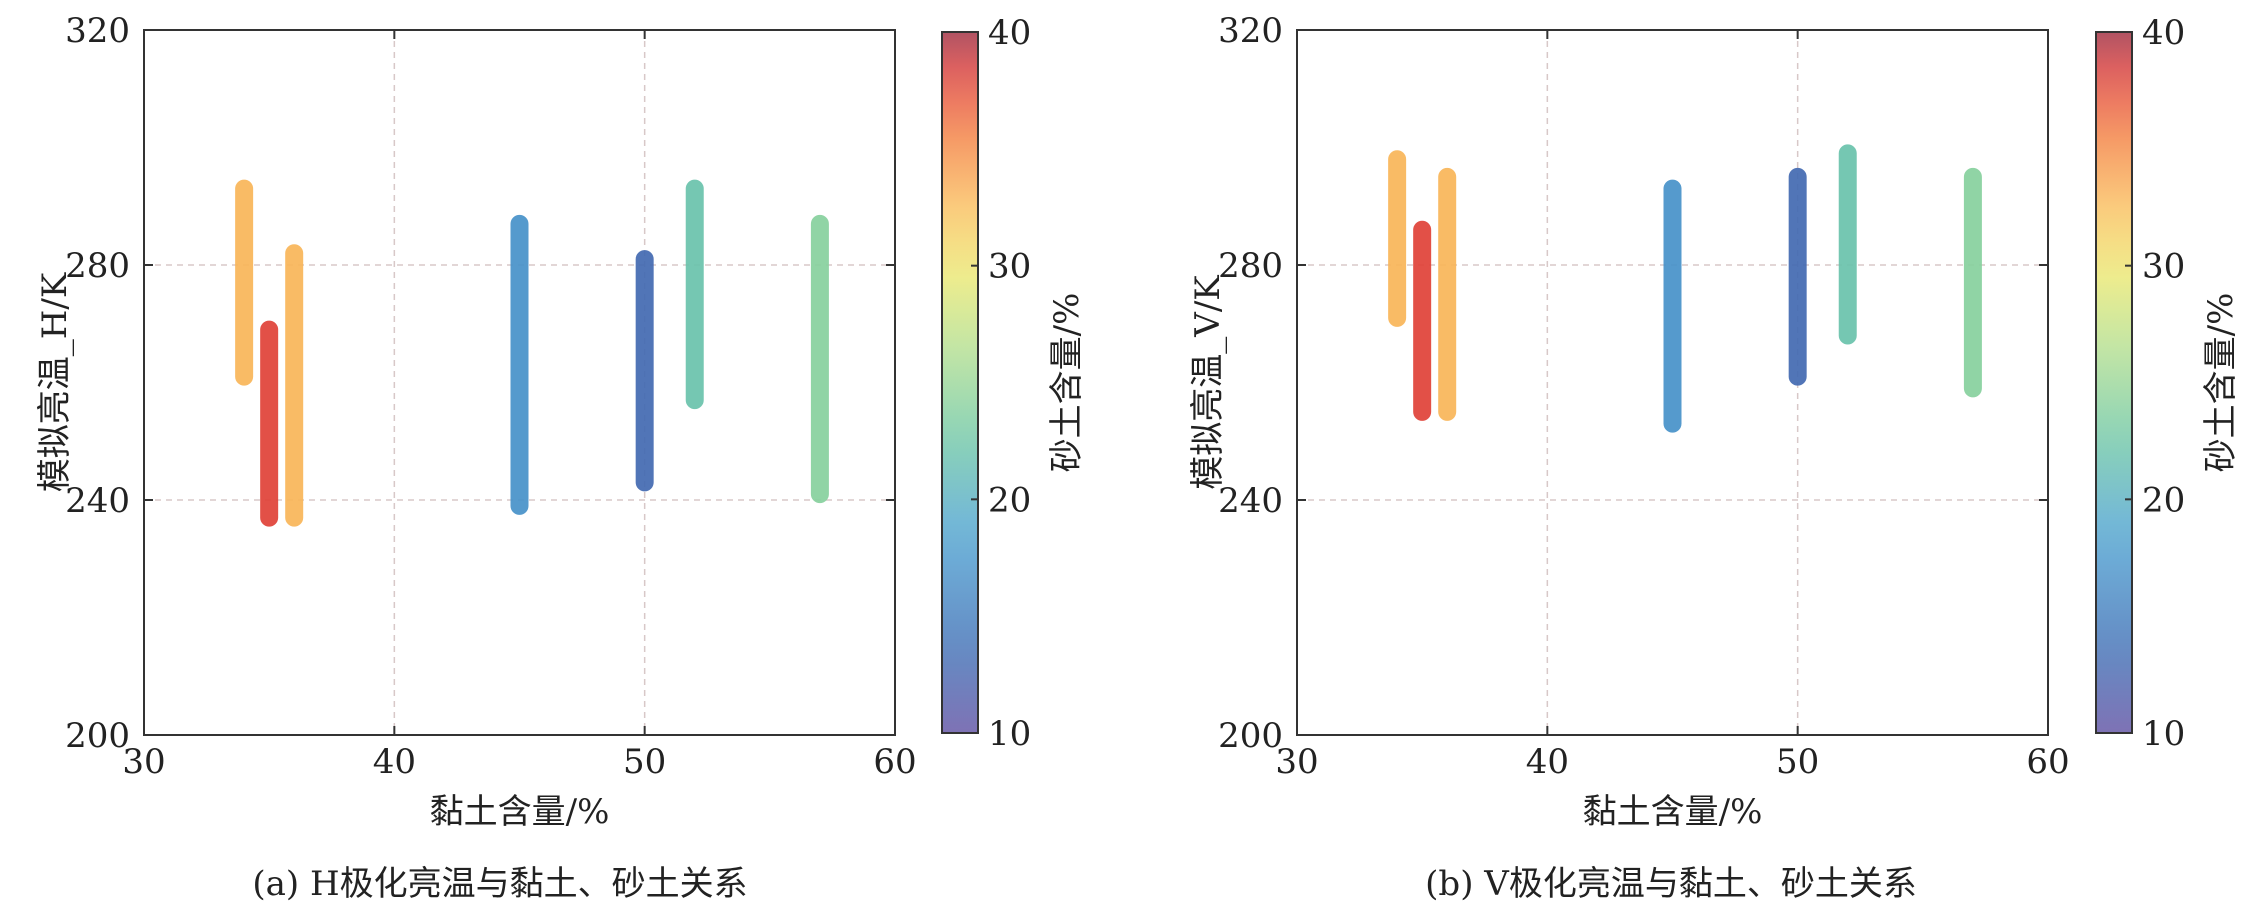 The height and width of the screenshot is (917, 2248). Describe the element at coordinates (499, 884) in the screenshot. I see `figure-caption: (a) H极化亮温与黏土、砂土关系` at that location.